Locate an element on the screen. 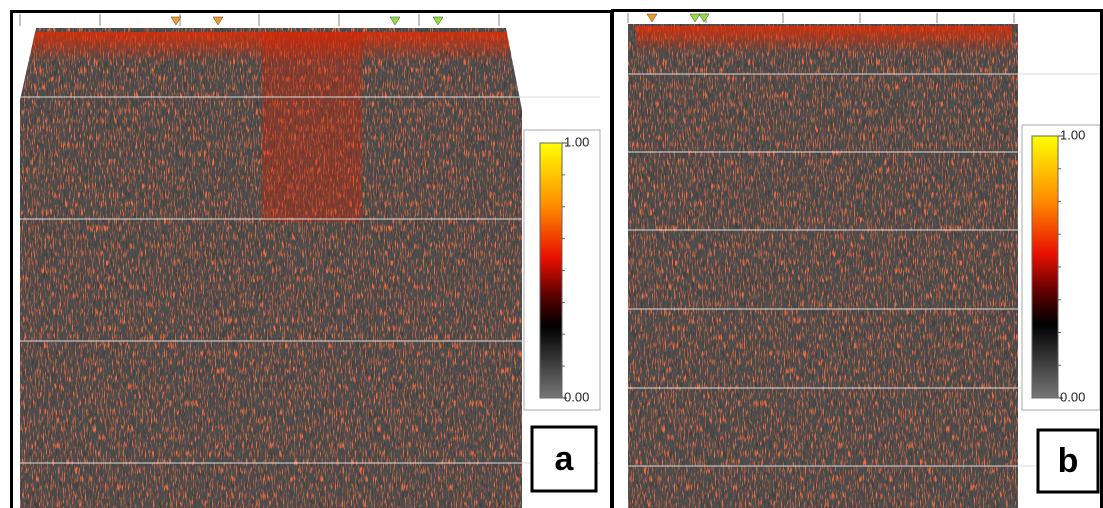 This screenshot has height=508, width=1103. panel-label: b is located at coordinates (1068, 461).